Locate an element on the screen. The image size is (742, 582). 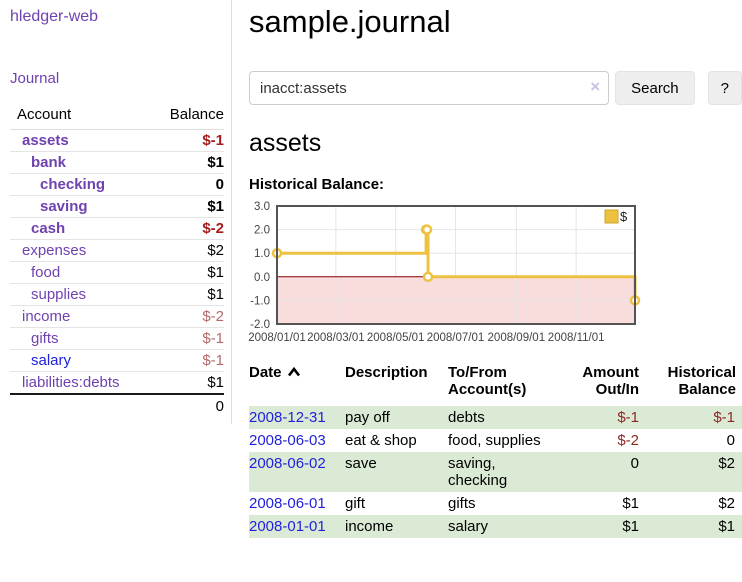
brand-link: hledger-web is located at coordinates (54, 16).